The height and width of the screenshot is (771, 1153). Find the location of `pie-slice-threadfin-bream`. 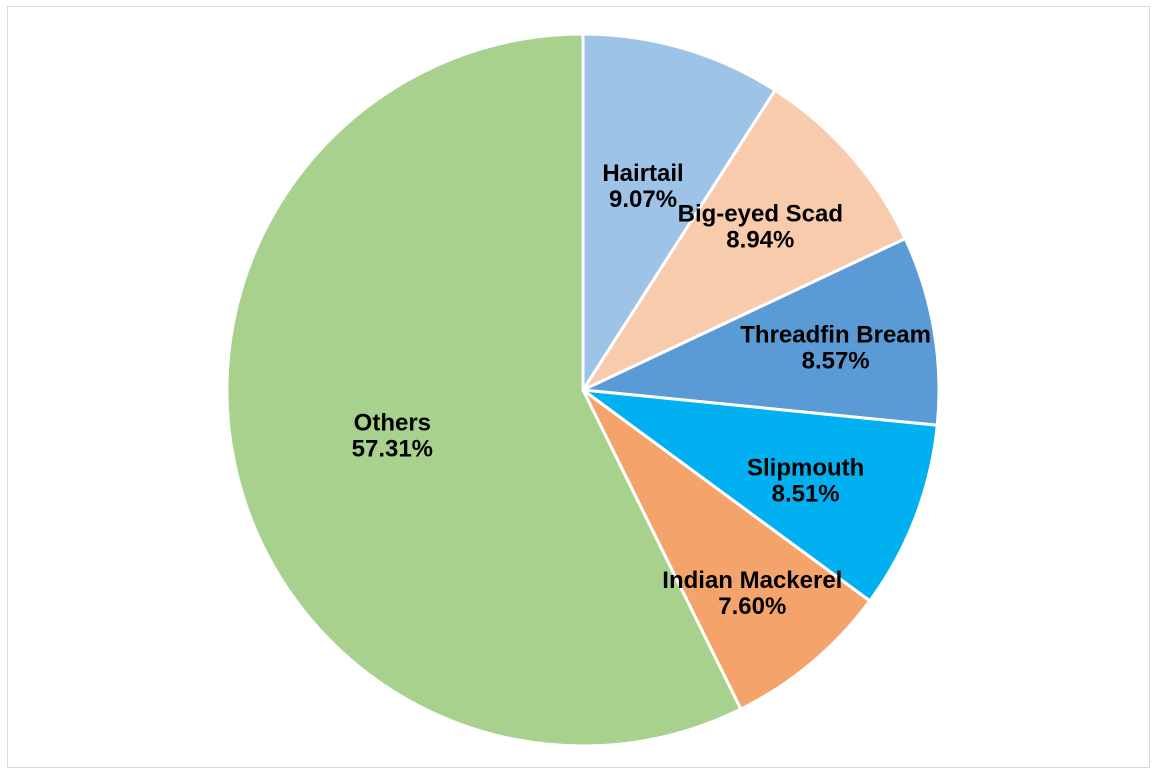

pie-slice-threadfin-bream is located at coordinates (761, 332).